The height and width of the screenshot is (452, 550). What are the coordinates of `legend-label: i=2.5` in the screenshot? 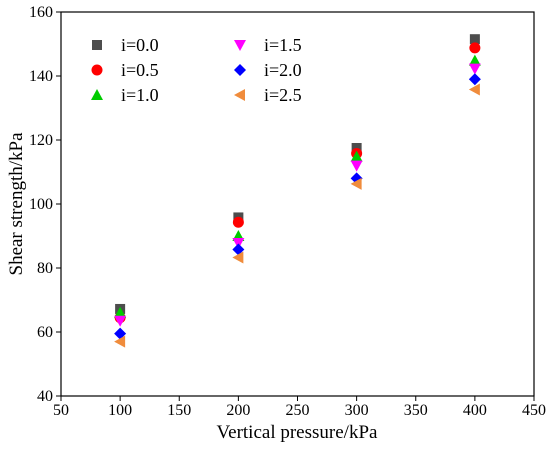 It's located at (283, 95).